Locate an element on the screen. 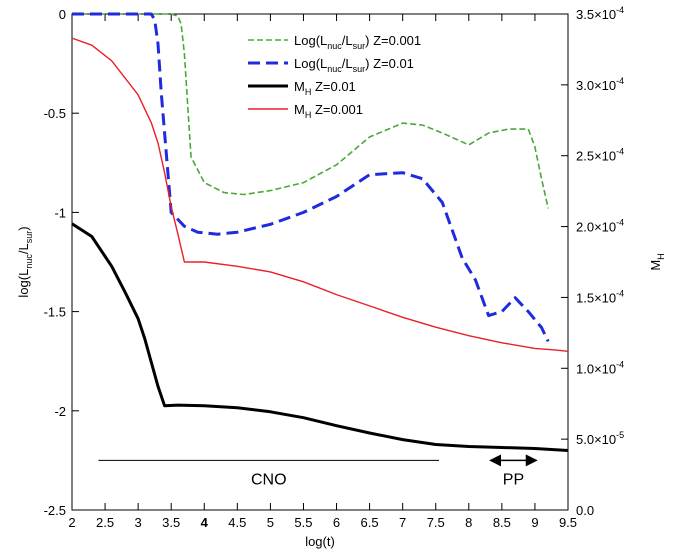 Image resolution: width=685 pixels, height=552 pixels. legend-label: Log(Lnuc/Lsur) Z=0.01 is located at coordinates (354, 65).